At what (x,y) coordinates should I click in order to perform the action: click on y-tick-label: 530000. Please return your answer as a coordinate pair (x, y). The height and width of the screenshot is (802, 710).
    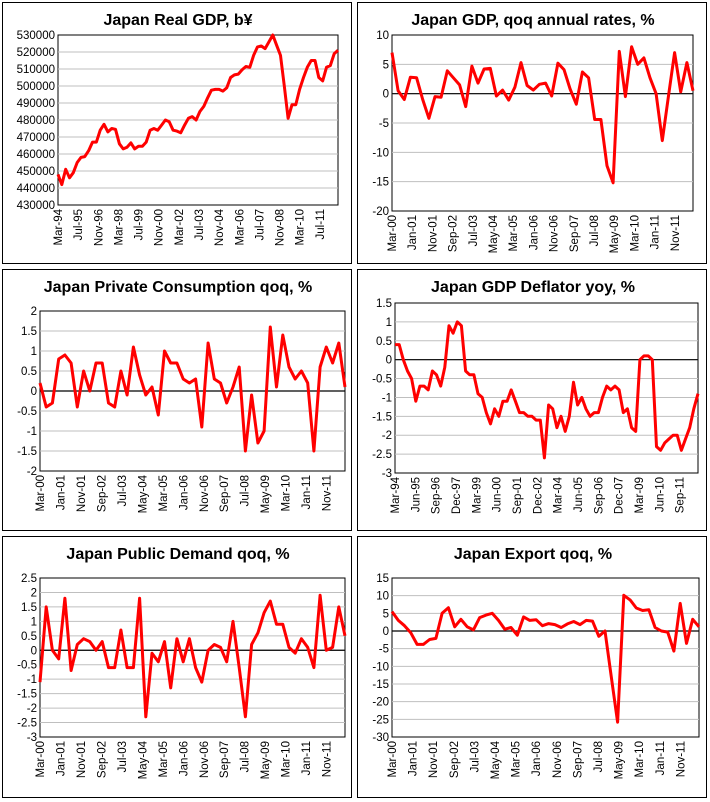
    Looking at the image, I should click on (36, 36).